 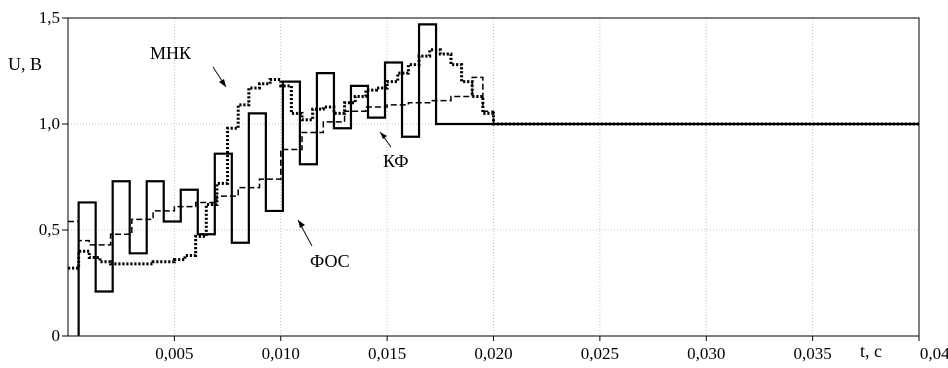 I want to click on x-tick-label: 0,020, so click(x=493, y=353).